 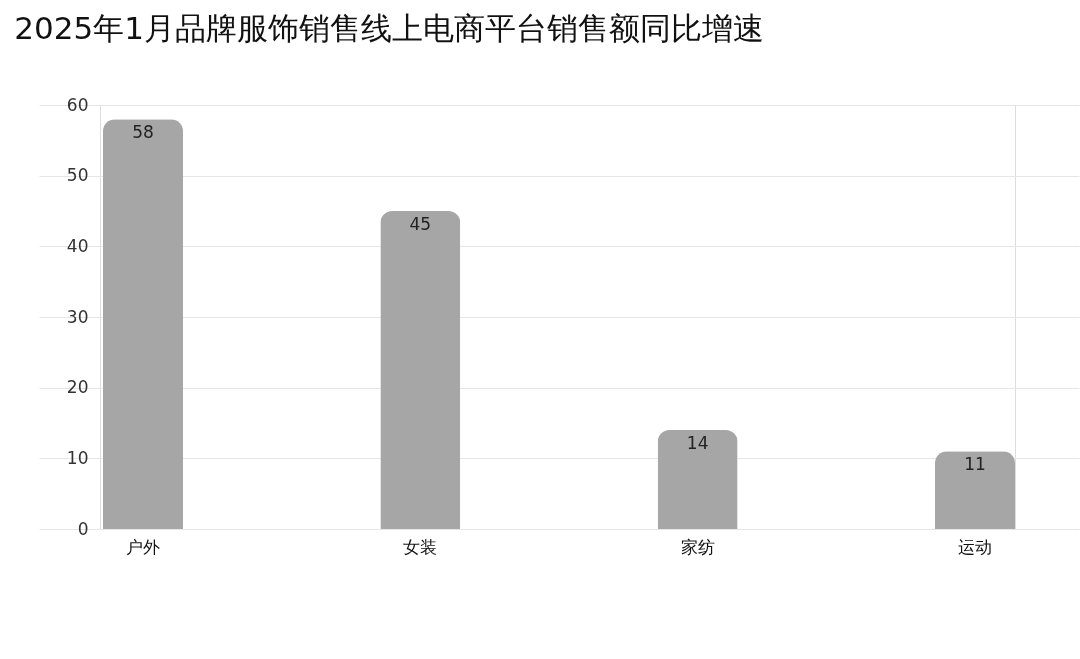 I want to click on data-label: 58, so click(x=143, y=132).